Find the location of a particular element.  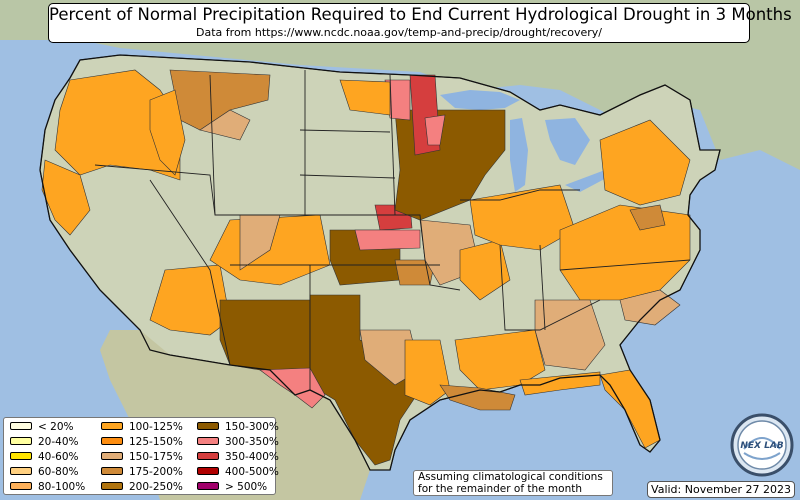

lake-superior is located at coordinates (480, 100).